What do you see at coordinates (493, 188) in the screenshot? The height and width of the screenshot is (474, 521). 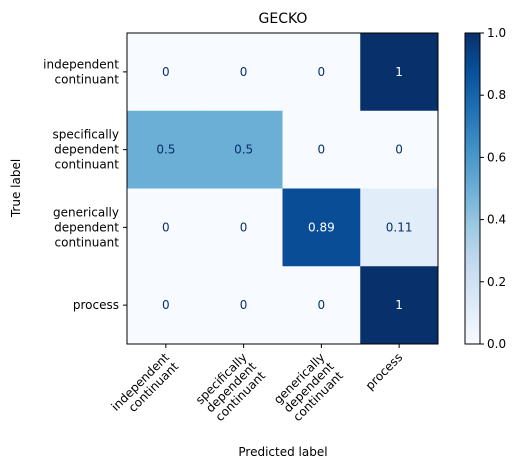 I see `colorbar-ticks: 0.0 0.2 0.4 0.6 0.8 1.0` at bounding box center [493, 188].